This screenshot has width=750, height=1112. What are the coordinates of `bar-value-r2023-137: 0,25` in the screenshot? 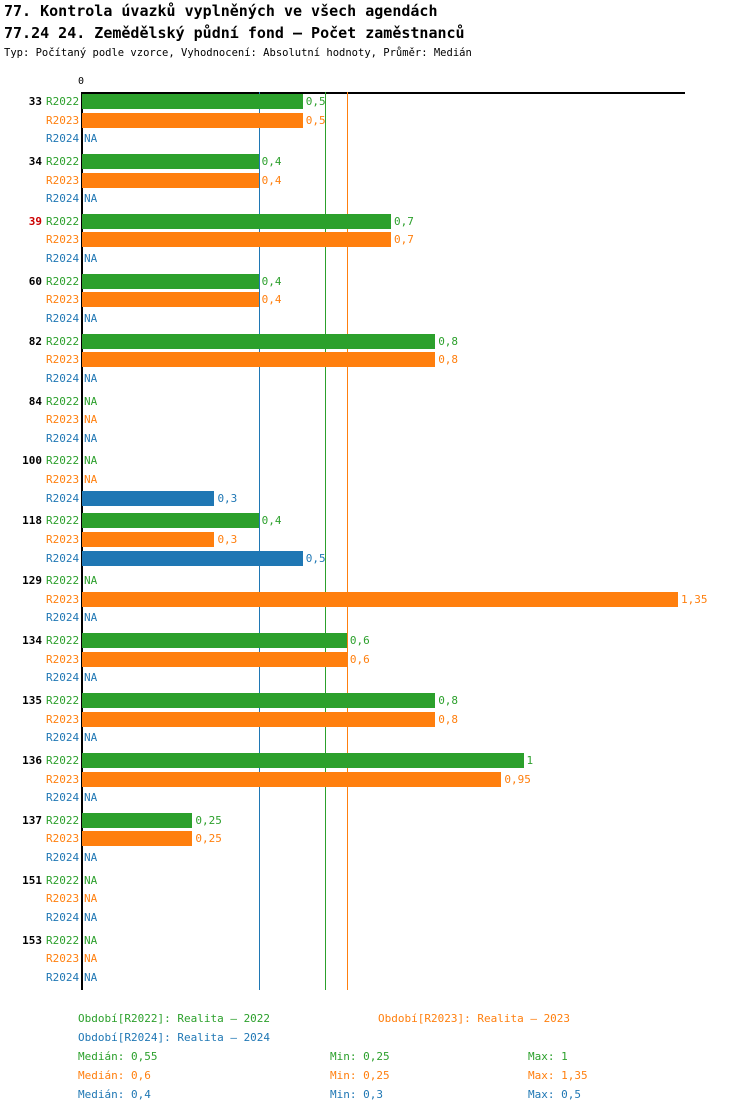 It's located at (208, 839).